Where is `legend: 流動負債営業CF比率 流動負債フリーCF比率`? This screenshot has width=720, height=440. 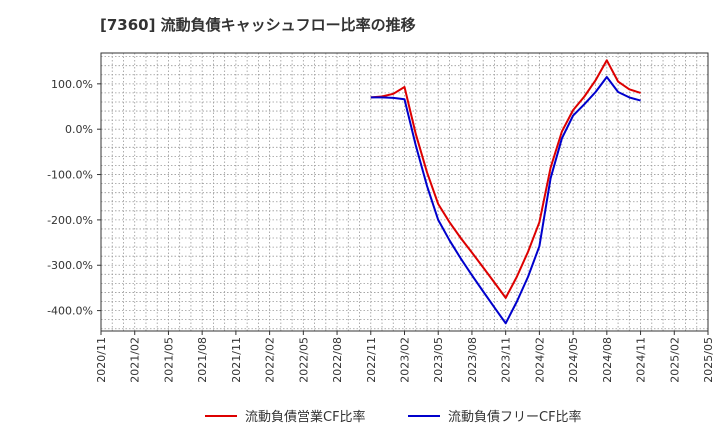
legend: 流動負債営業CF比率 流動負債フリーCF比率 is located at coordinates (393, 417).